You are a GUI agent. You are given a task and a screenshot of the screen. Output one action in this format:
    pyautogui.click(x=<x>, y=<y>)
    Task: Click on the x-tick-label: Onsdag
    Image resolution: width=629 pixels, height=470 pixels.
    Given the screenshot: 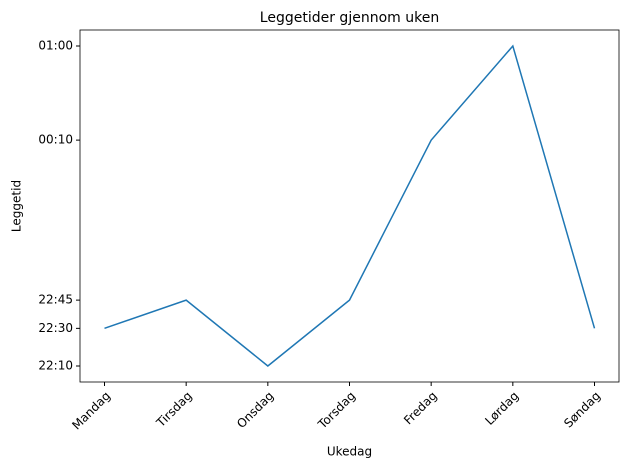 What is the action you would take?
    pyautogui.click(x=255, y=410)
    